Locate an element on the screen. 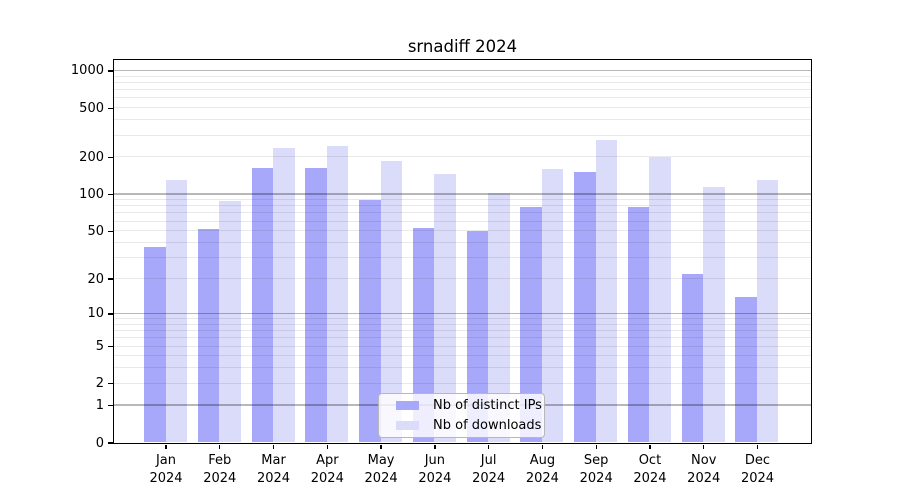 Image resolution: width=900 pixels, height=500 pixels. y-axis-label-500: 500 is located at coordinates (91, 108).